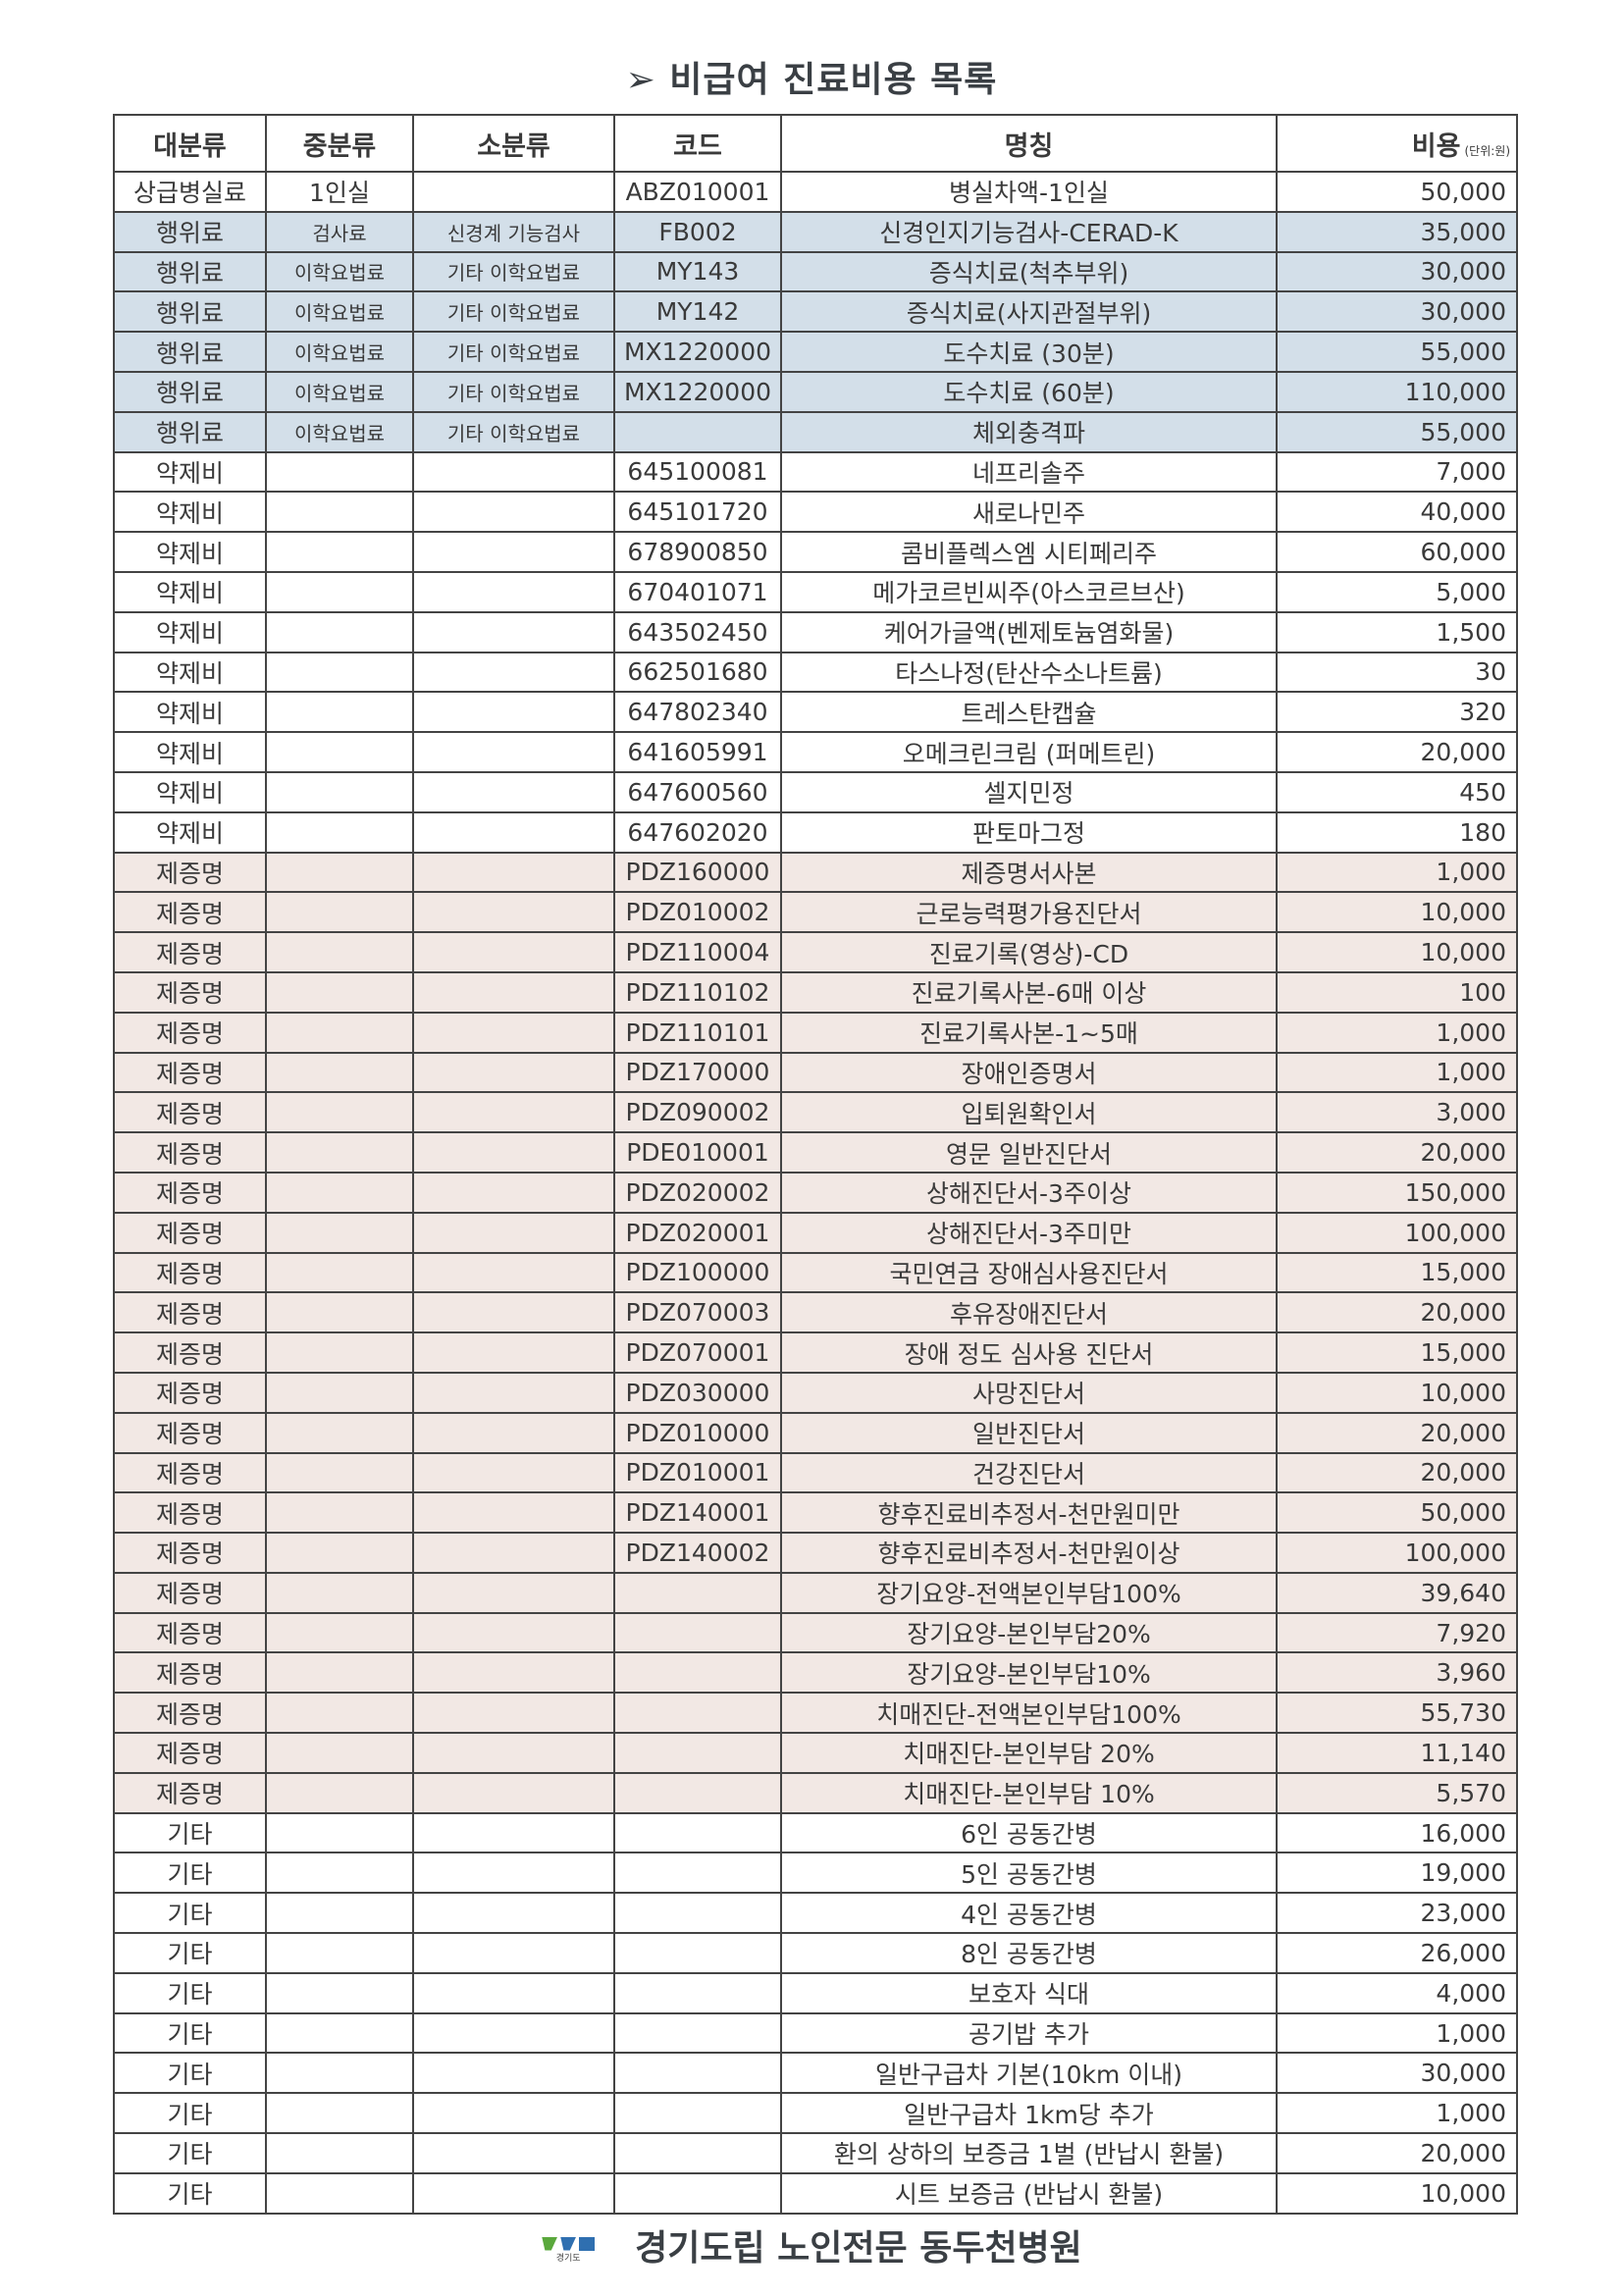  Describe the element at coordinates (697, 712) in the screenshot. I see `cell-code: 647802340` at that location.